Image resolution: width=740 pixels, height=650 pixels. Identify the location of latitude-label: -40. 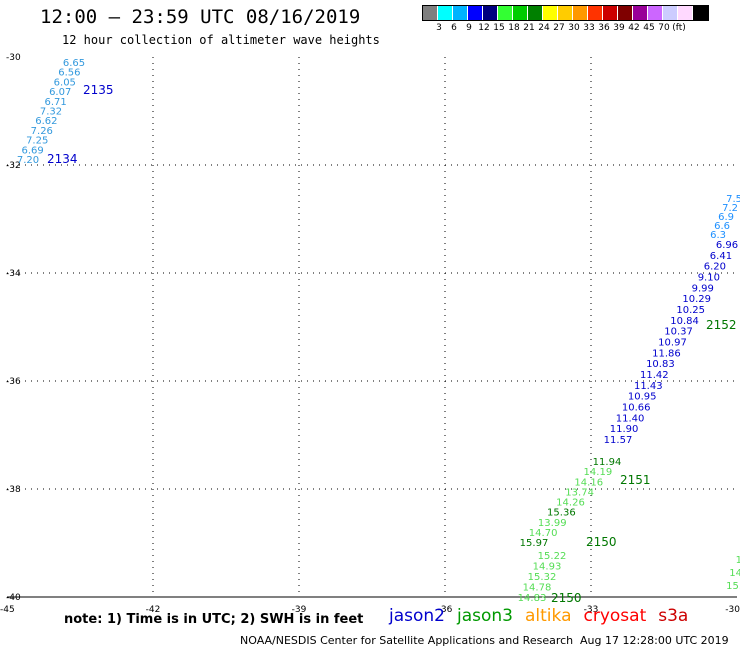
(13, 598).